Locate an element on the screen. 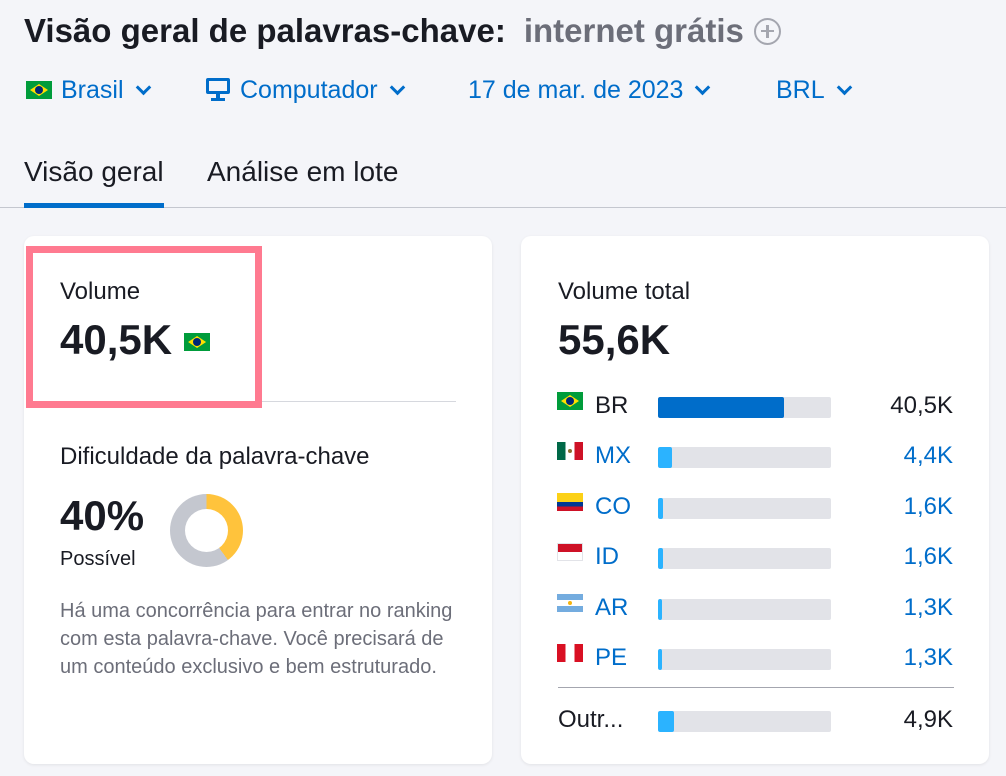  difficulty-label: Dificuldade da palavra-chave is located at coordinates (215, 456).